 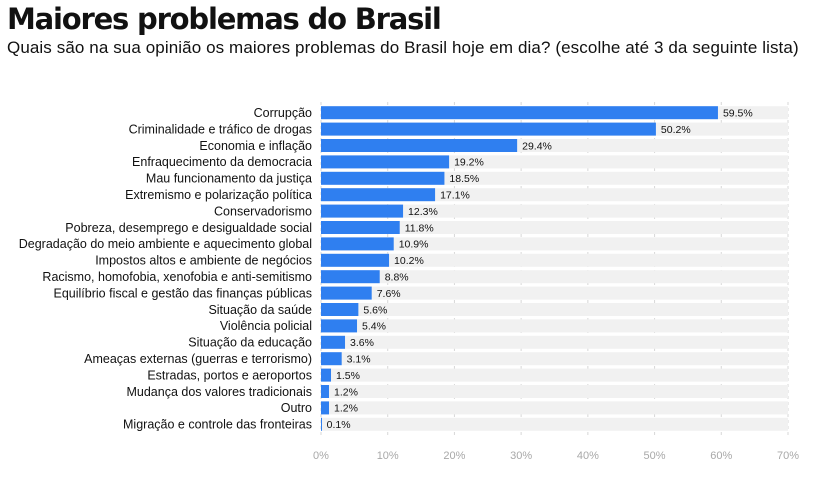 What do you see at coordinates (283, 113) in the screenshot?
I see `category-label: Corrupção` at bounding box center [283, 113].